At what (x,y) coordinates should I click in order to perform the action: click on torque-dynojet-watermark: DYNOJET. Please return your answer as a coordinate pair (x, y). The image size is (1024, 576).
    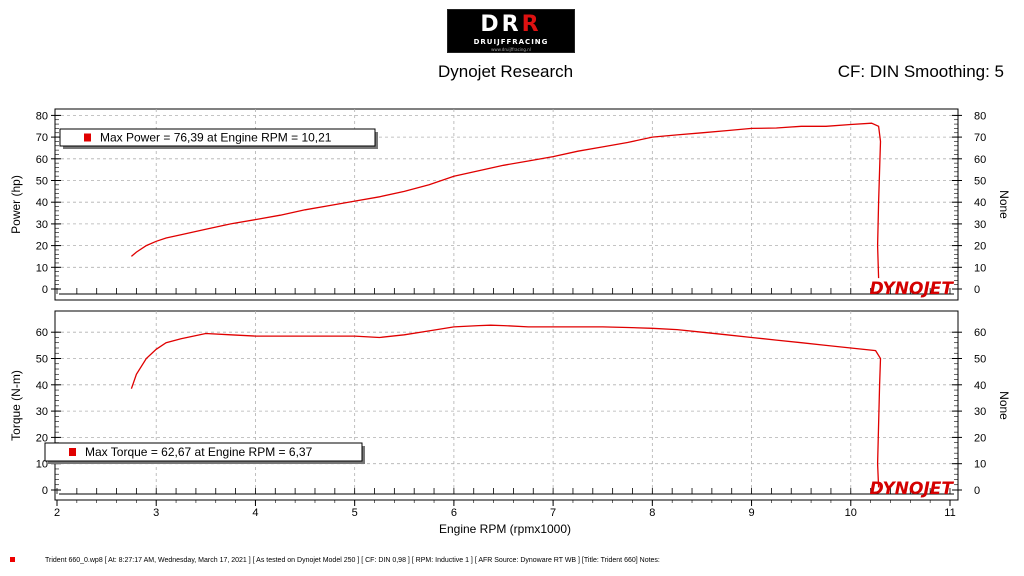
    Looking at the image, I should click on (912, 489).